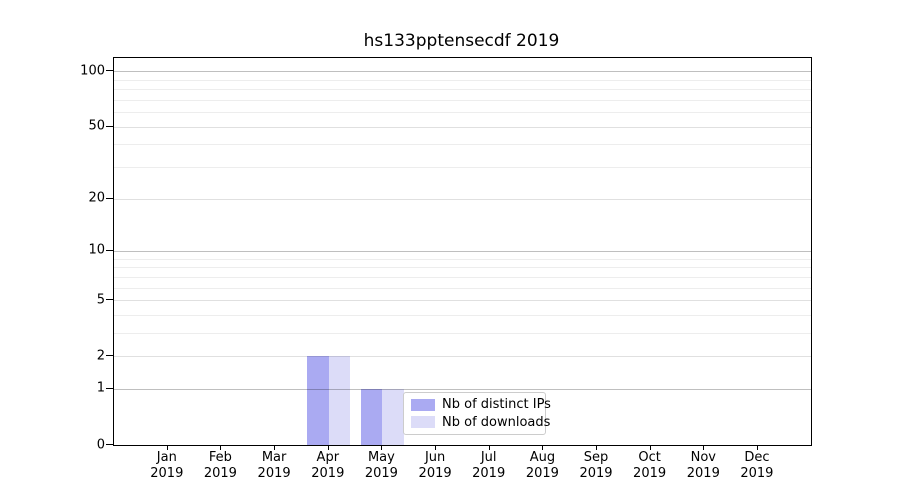 This screenshot has width=900, height=500. What do you see at coordinates (382, 447) in the screenshot?
I see `x-tick-mark-may` at bounding box center [382, 447].